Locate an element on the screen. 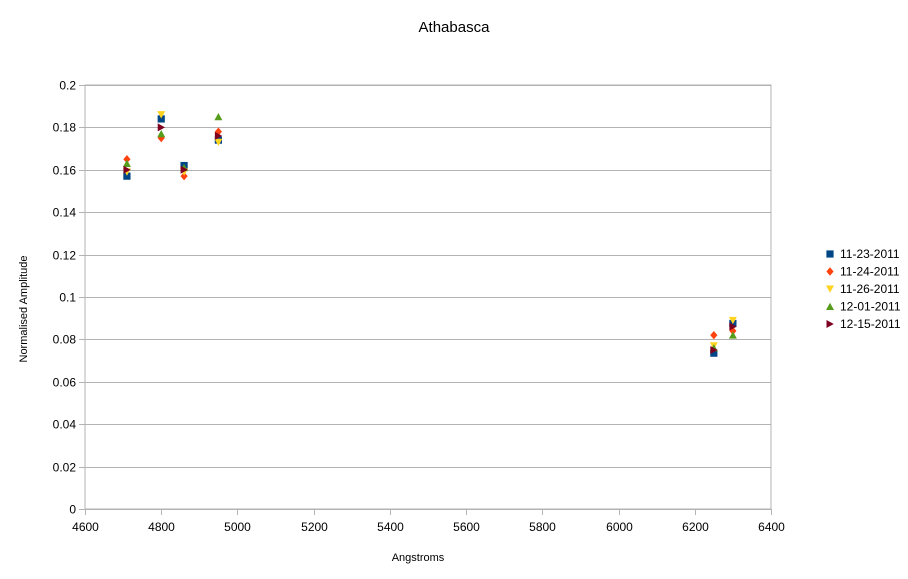  legend-item: 11-24-2011 is located at coordinates (863, 272).